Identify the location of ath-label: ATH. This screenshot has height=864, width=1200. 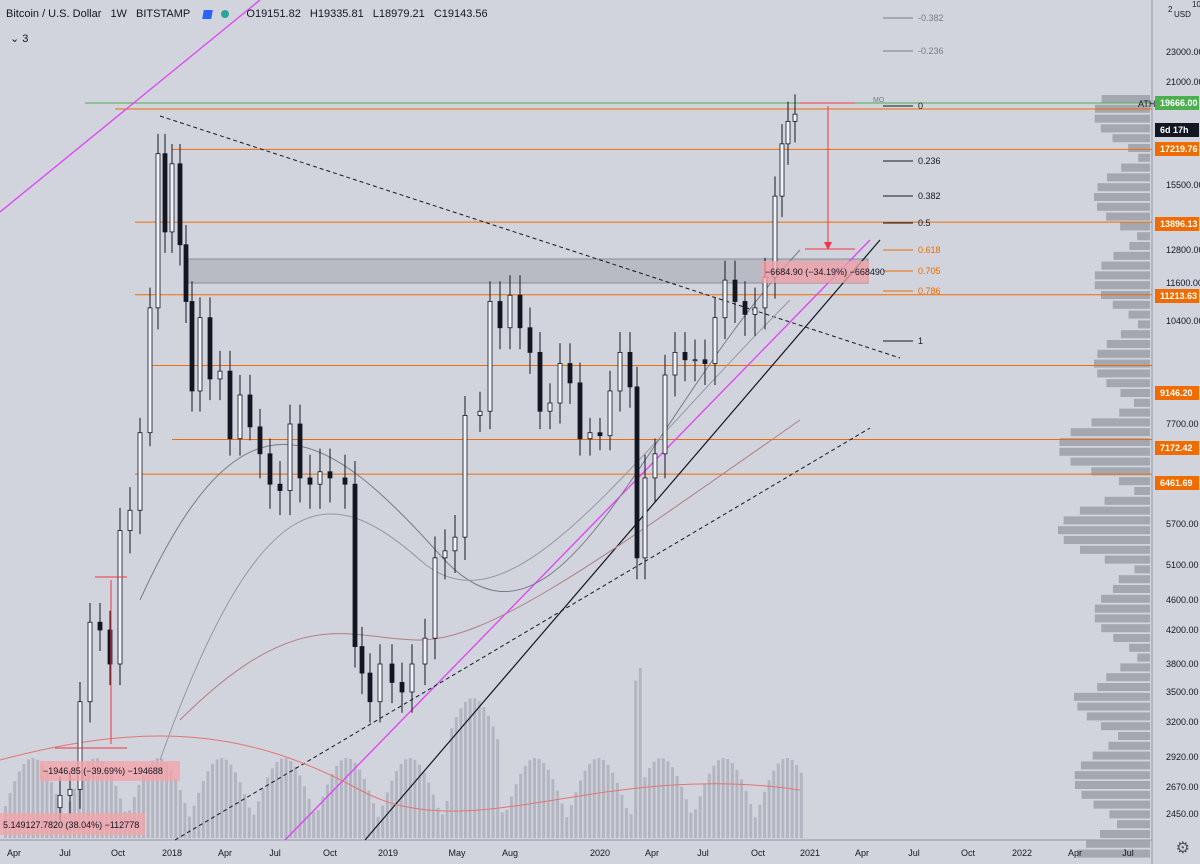
(1146, 104).